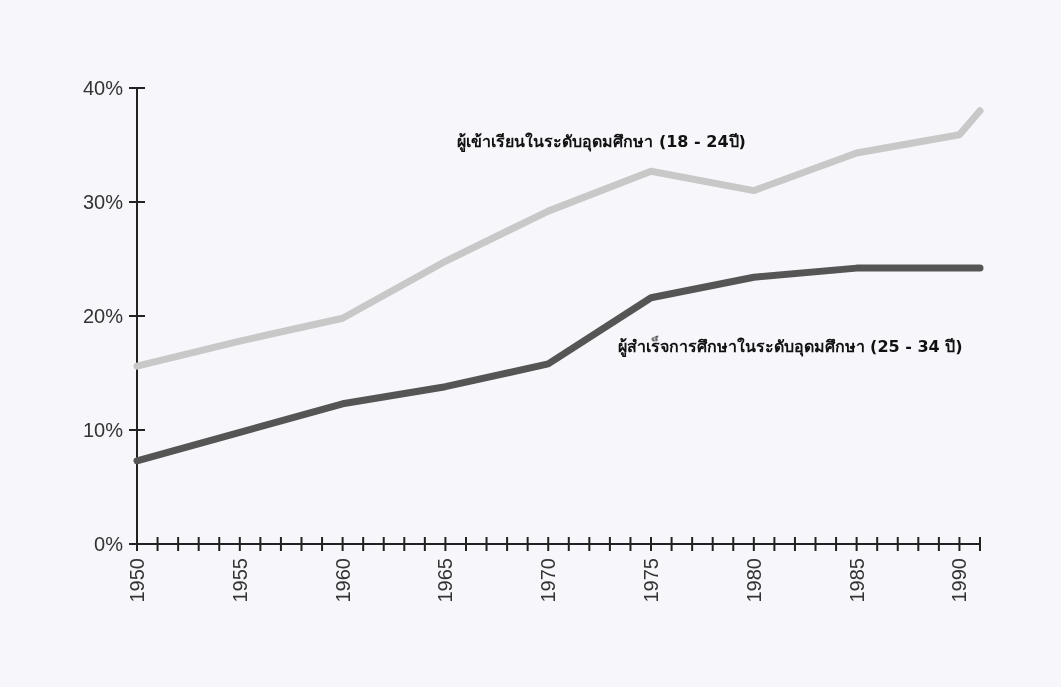  I want to click on x-tick-label: 1965, so click(445, 580).